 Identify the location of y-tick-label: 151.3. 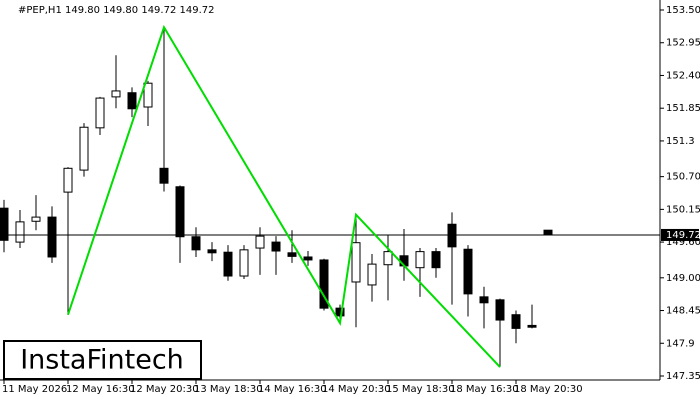
(680, 141).